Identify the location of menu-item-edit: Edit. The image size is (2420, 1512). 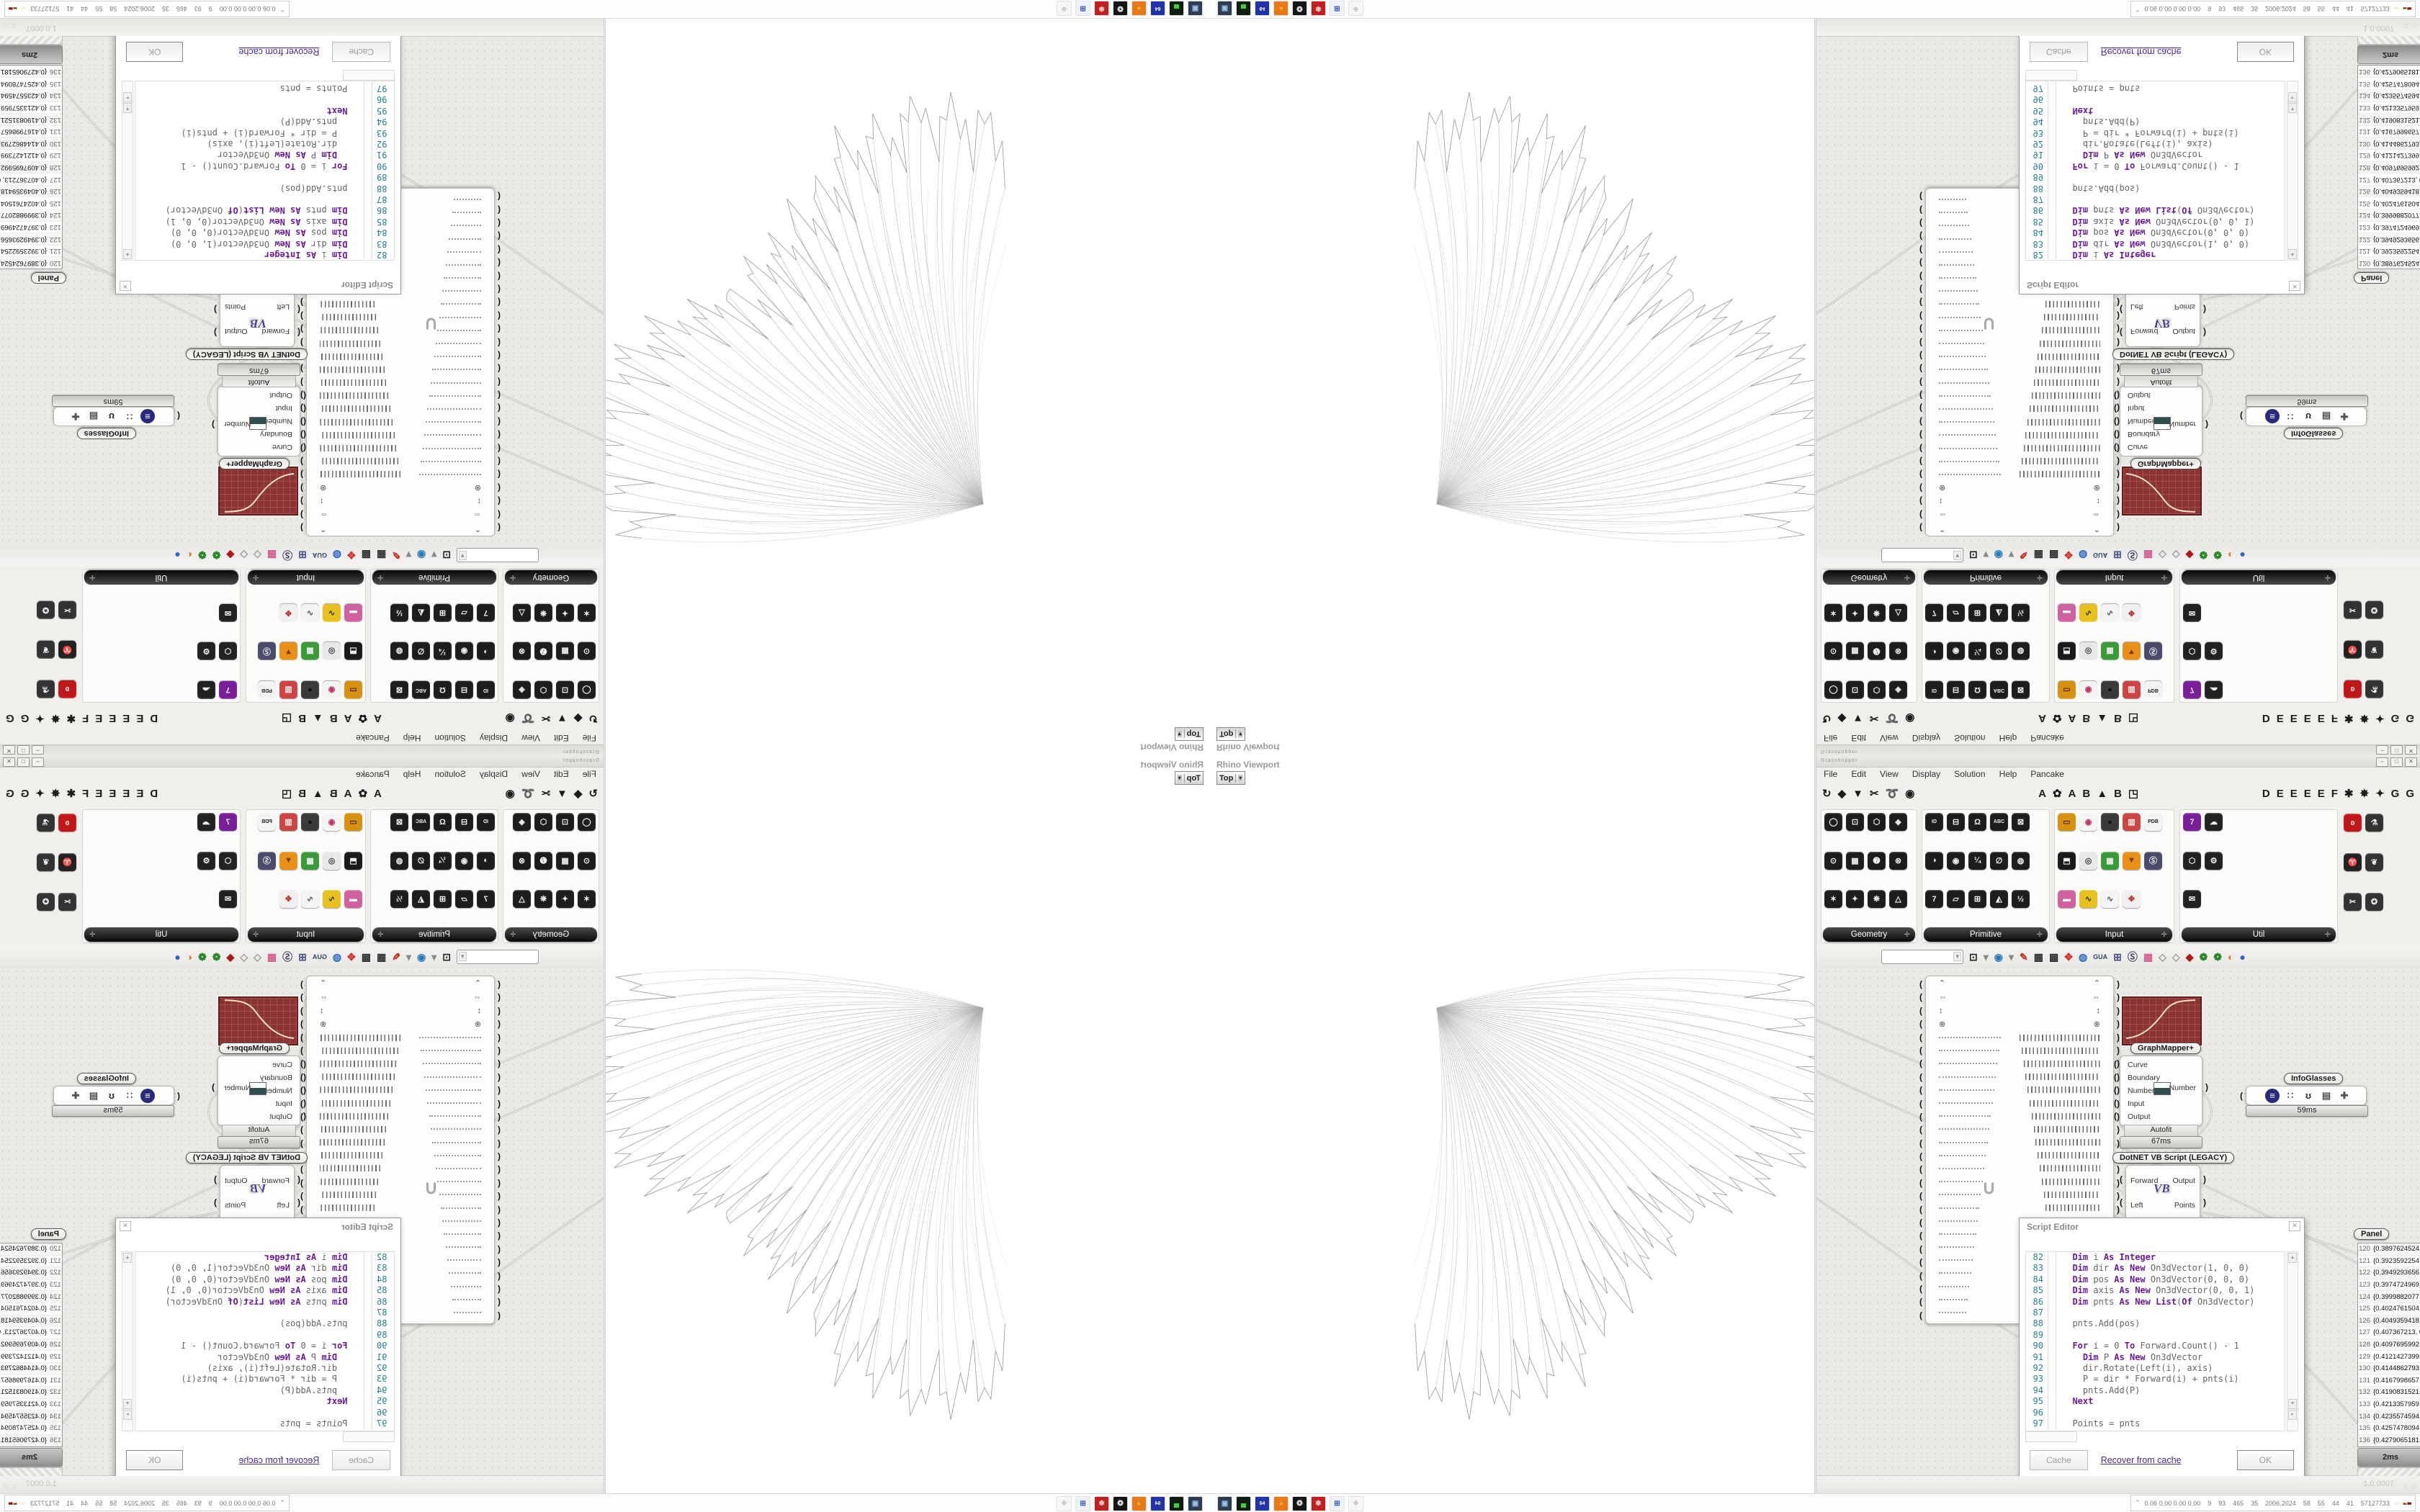
(1859, 773).